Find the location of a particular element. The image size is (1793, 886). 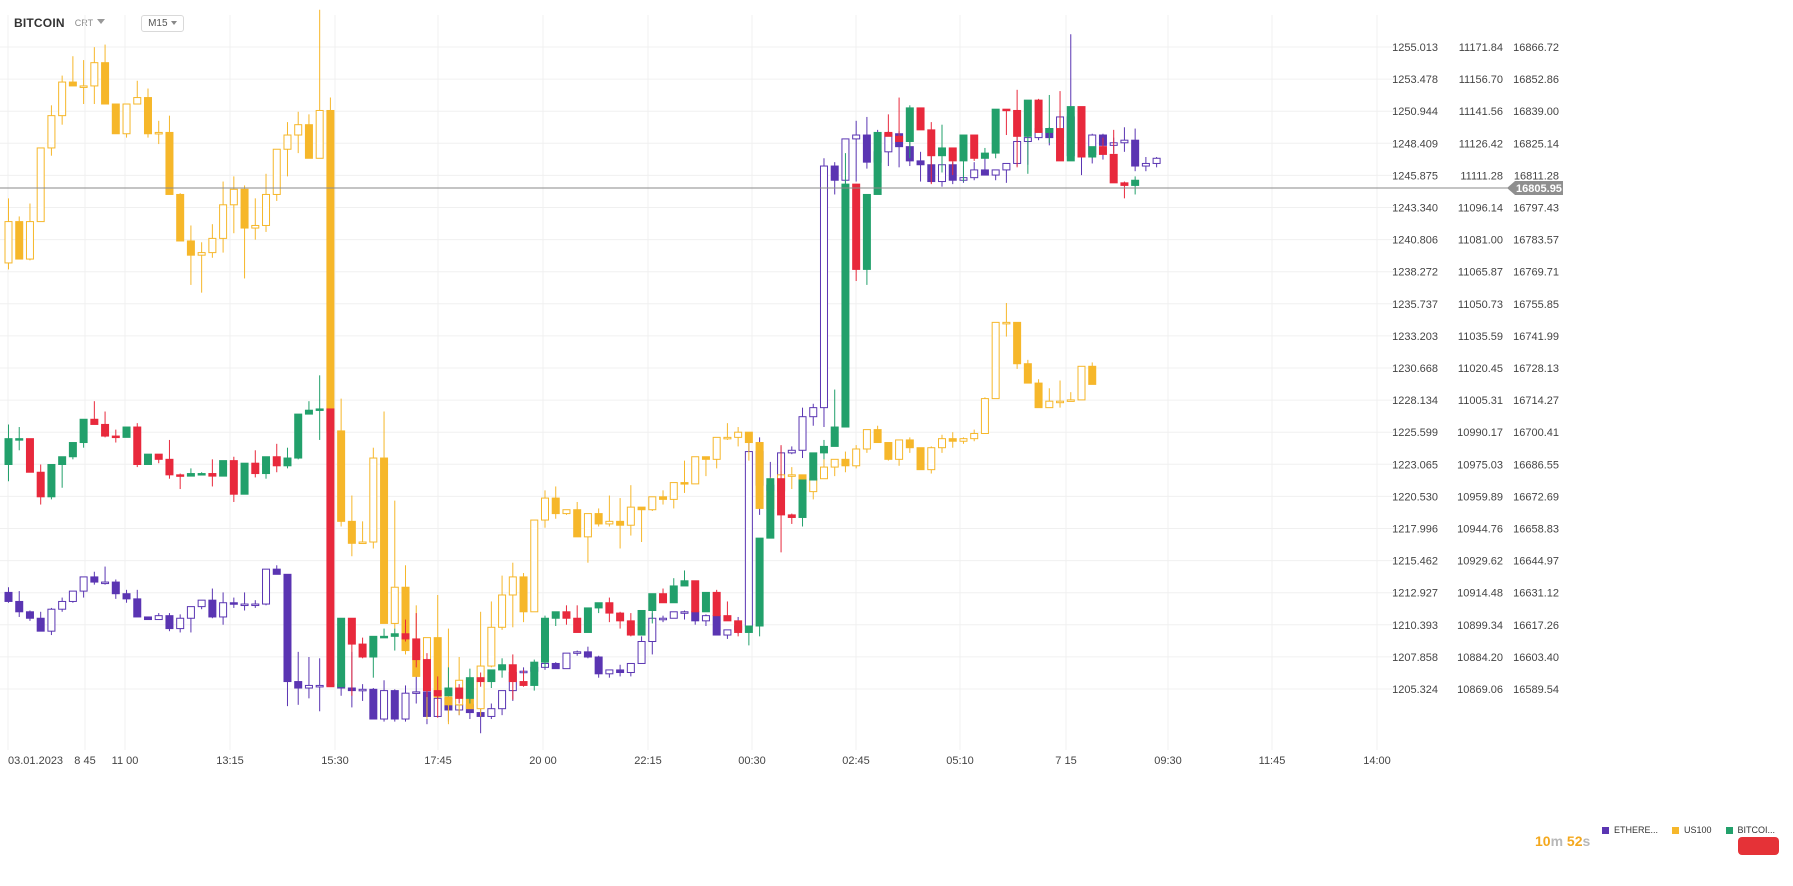

legend-item-us100: US100 is located at coordinates (1692, 830).